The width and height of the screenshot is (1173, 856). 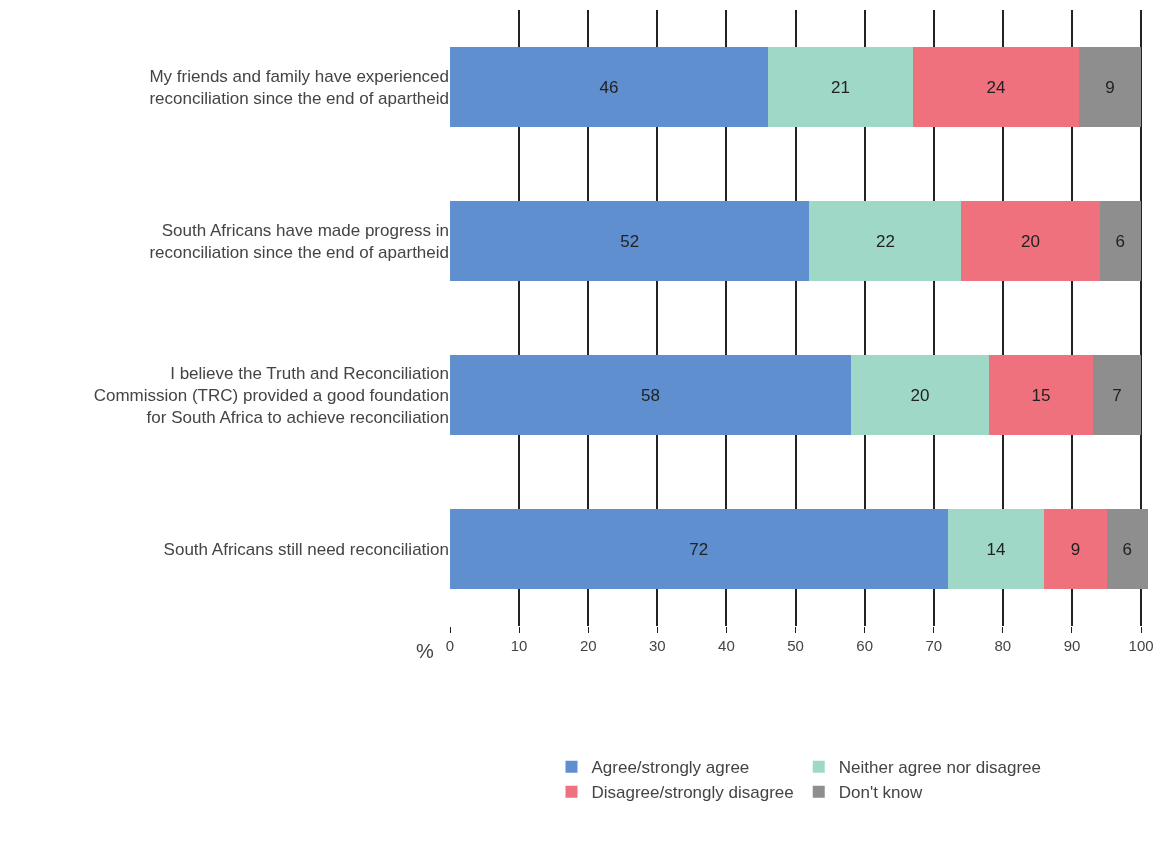 I want to click on x-tick-label: 30, so click(x=657, y=645).